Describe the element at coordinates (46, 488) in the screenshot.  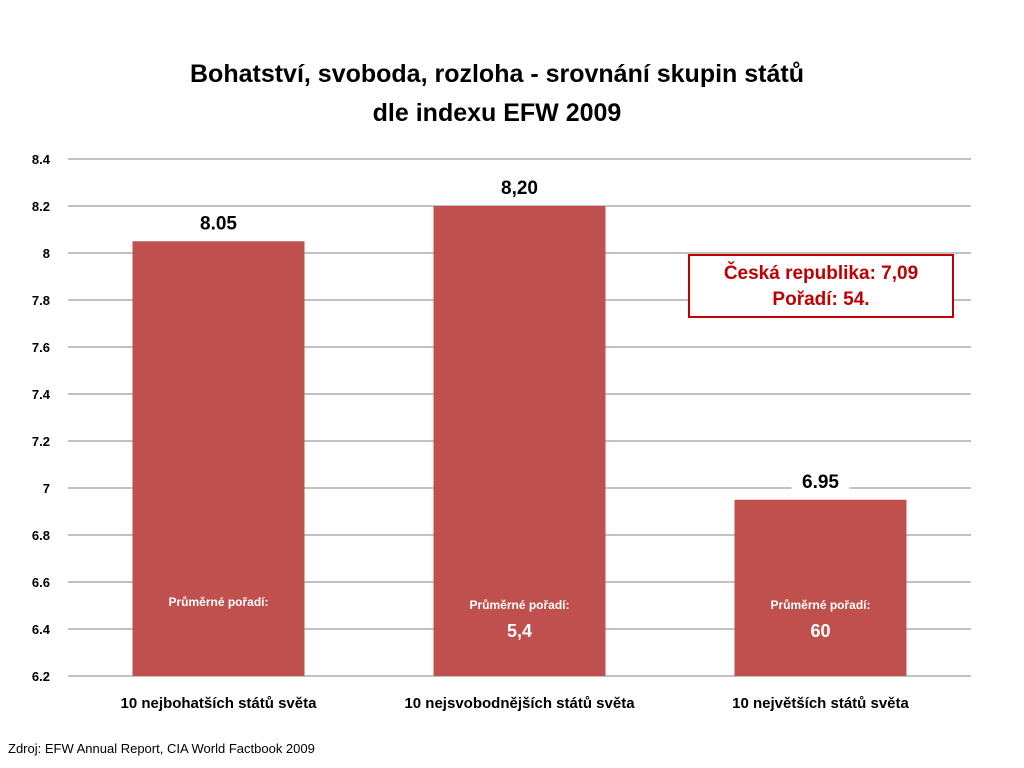
I see `y-tick-label: 7` at that location.